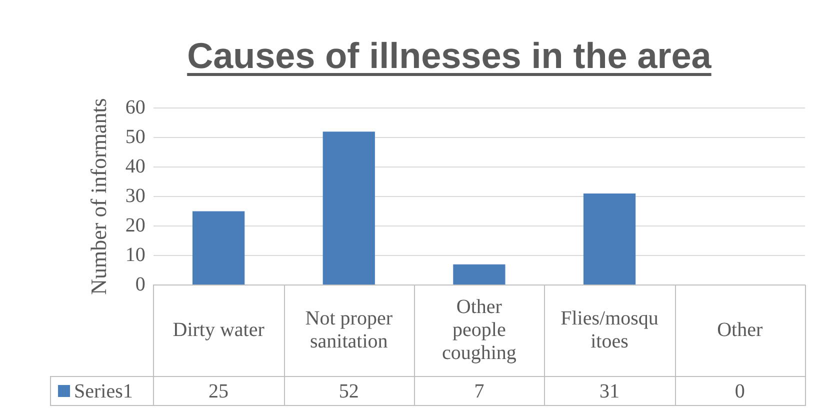  I want to click on y-axis-title: Number of informants, so click(98, 196).